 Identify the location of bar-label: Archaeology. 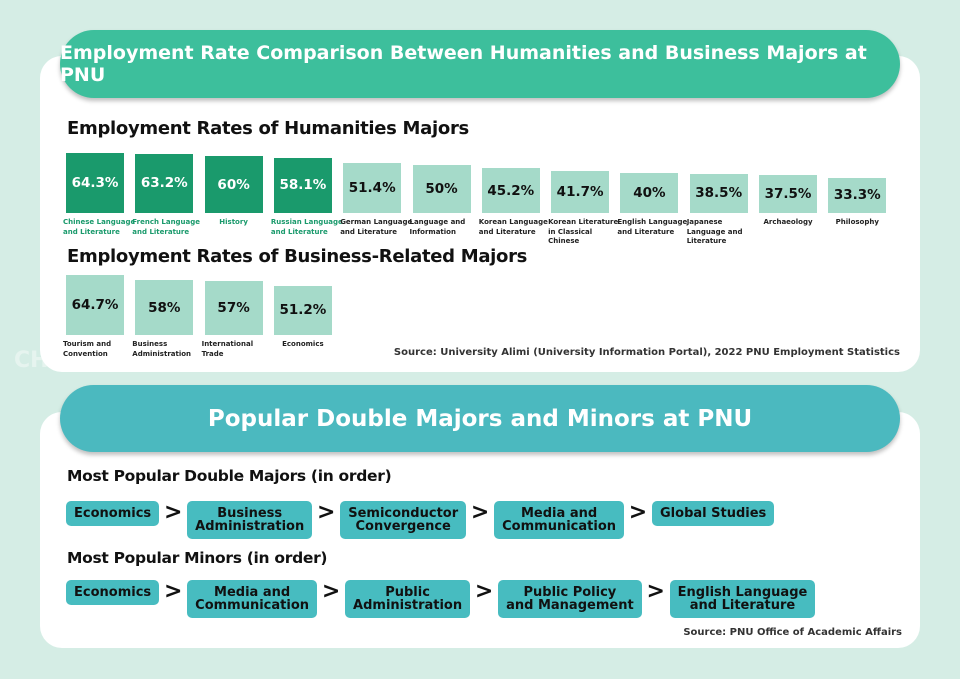
(788, 222).